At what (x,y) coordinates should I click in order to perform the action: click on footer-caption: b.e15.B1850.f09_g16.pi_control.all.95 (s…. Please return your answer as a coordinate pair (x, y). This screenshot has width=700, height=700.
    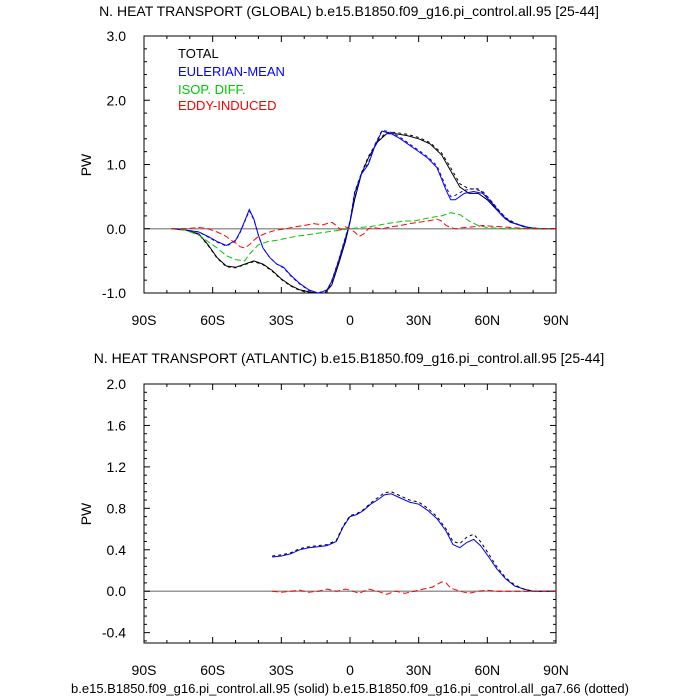
    Looking at the image, I should click on (350, 688).